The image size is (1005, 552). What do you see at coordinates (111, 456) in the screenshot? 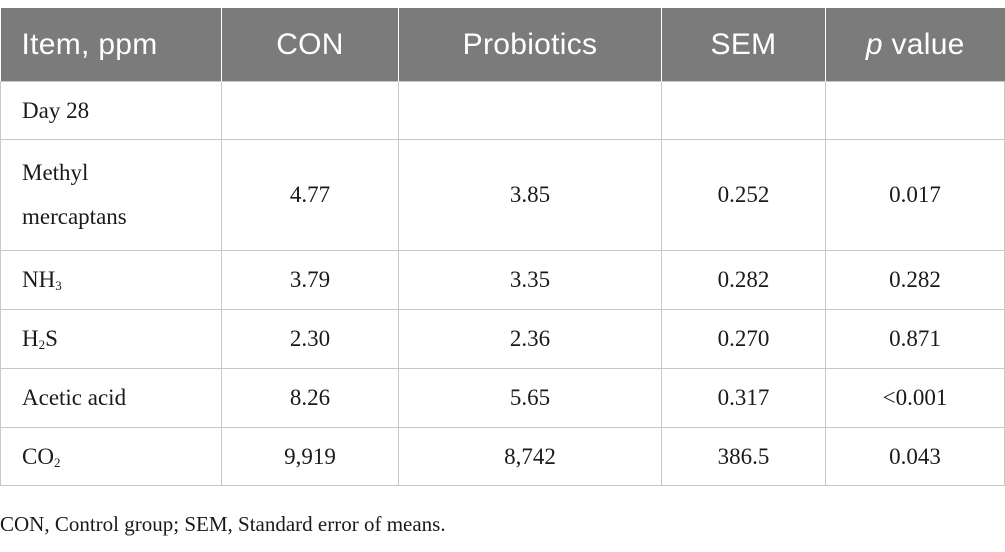
I see `row-item-co2: CO2` at bounding box center [111, 456].